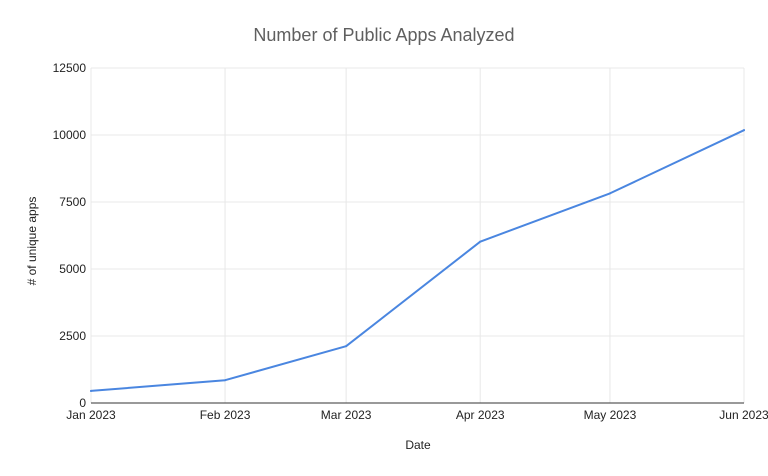 The width and height of the screenshot is (768, 476). What do you see at coordinates (82, 403) in the screenshot?
I see `y-tick-label: 0` at bounding box center [82, 403].